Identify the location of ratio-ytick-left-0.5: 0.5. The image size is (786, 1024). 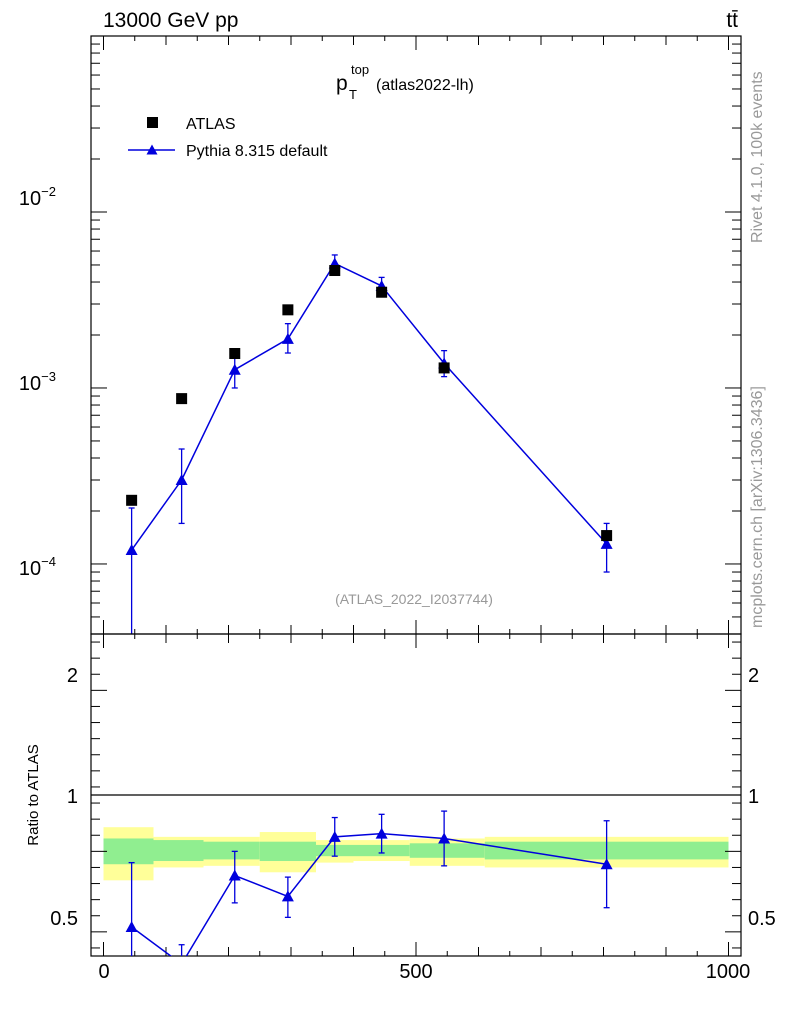
(64, 919).